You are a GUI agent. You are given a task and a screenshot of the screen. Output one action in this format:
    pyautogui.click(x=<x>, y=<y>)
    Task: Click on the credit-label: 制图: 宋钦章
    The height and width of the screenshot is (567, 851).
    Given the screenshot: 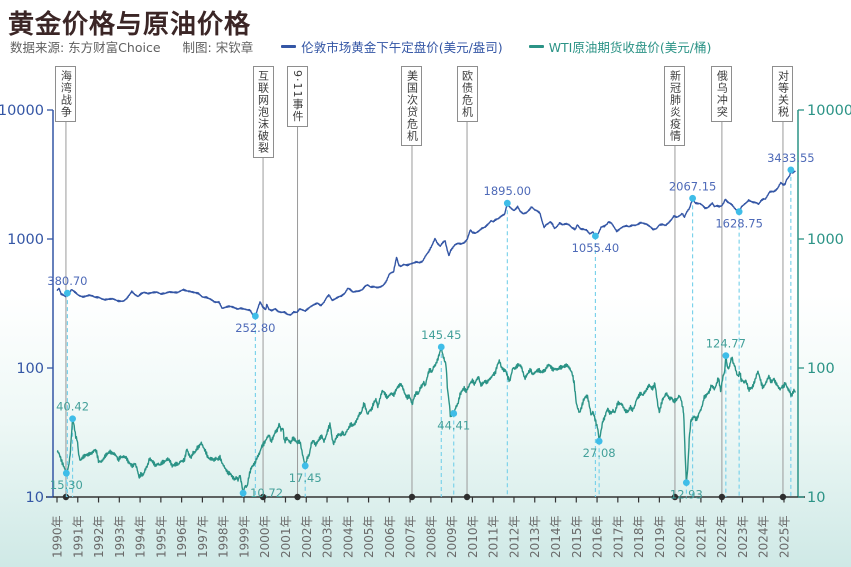 What is the action you would take?
    pyautogui.click(x=218, y=47)
    